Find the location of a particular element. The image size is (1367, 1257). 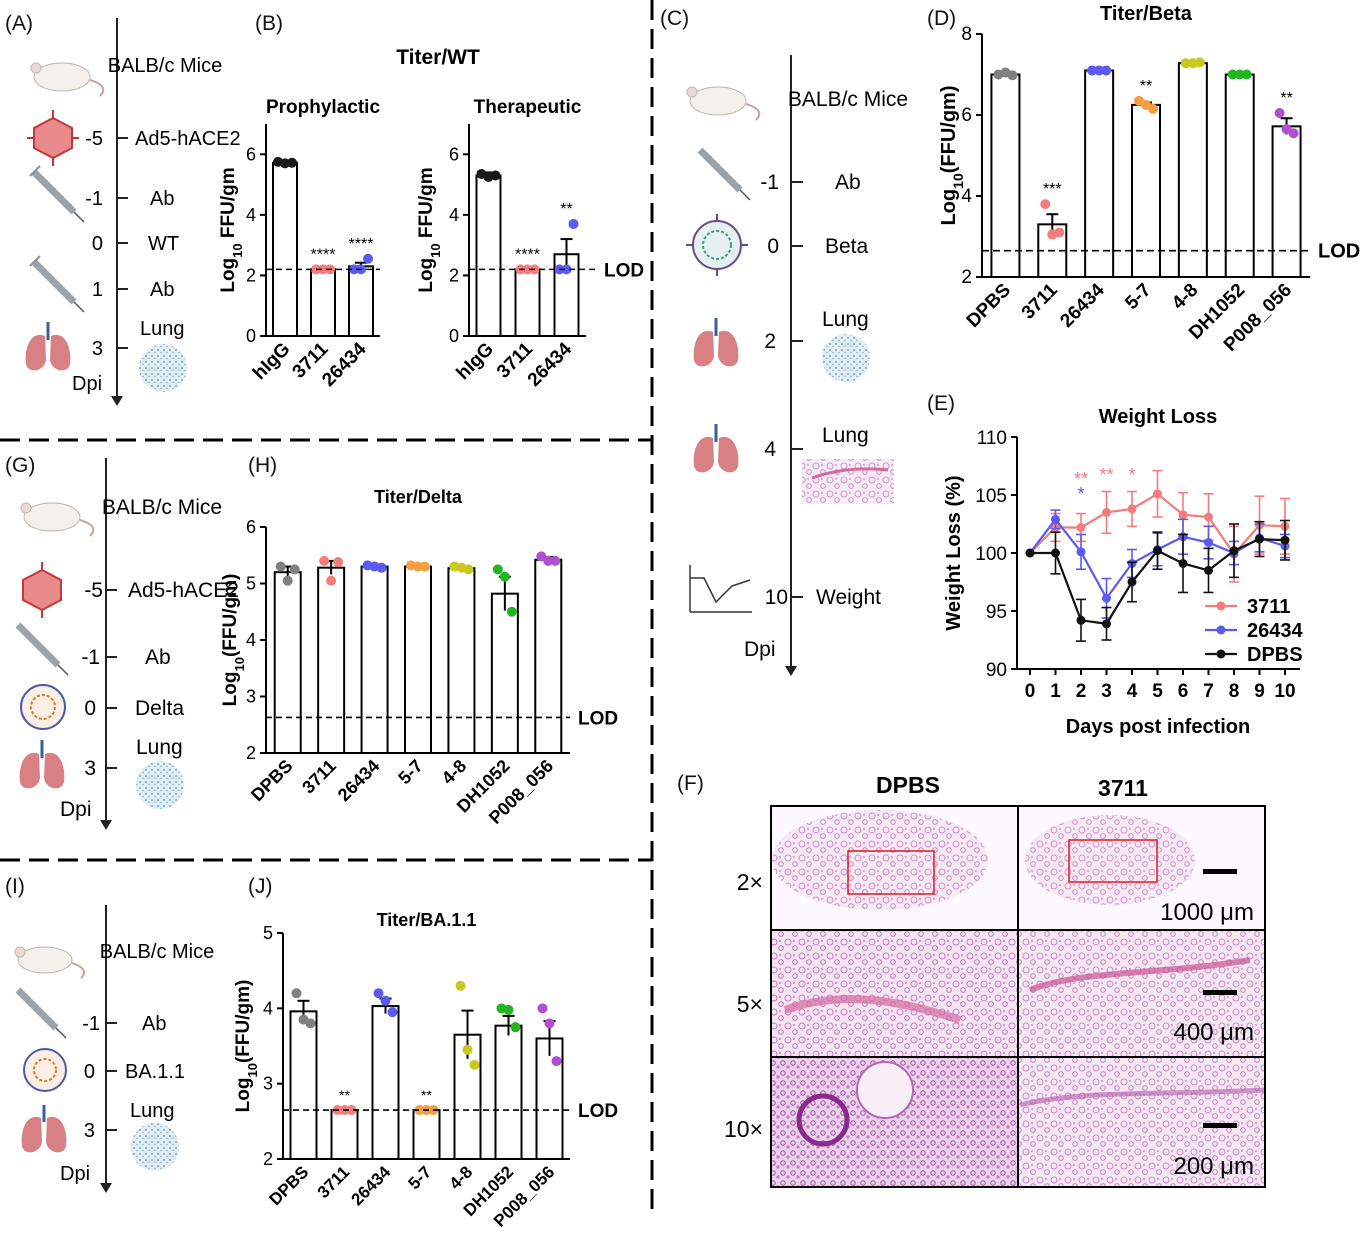

y-tick-label: 2 is located at coordinates (268, 1159).